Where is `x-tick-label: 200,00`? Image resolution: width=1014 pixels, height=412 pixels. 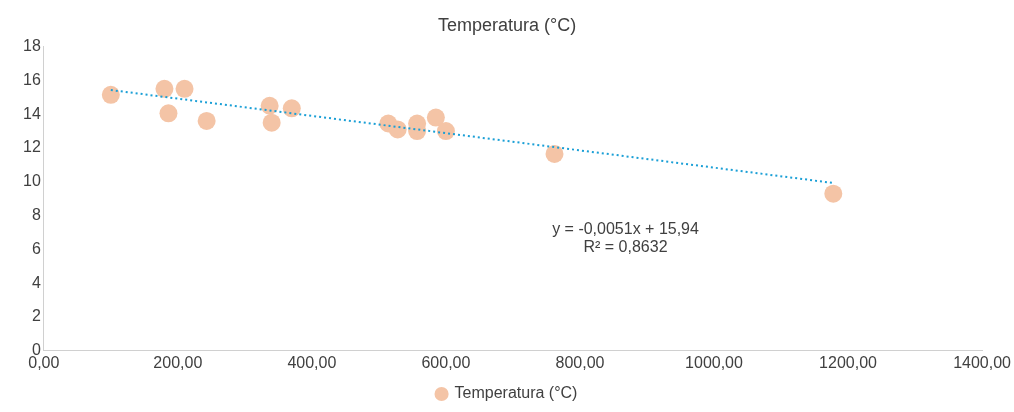 x-tick-label: 200,00 is located at coordinates (178, 362).